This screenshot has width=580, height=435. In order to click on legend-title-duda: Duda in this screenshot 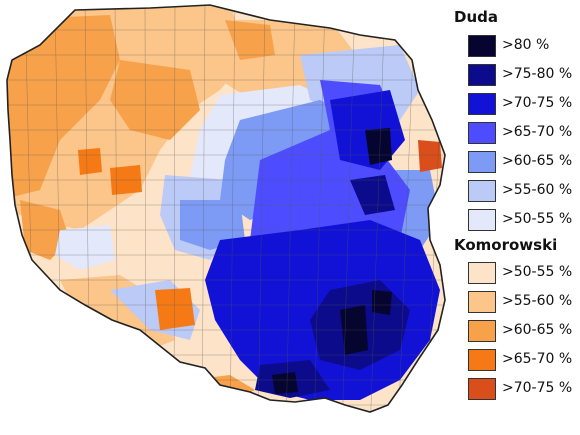, I will do `click(476, 17)`.